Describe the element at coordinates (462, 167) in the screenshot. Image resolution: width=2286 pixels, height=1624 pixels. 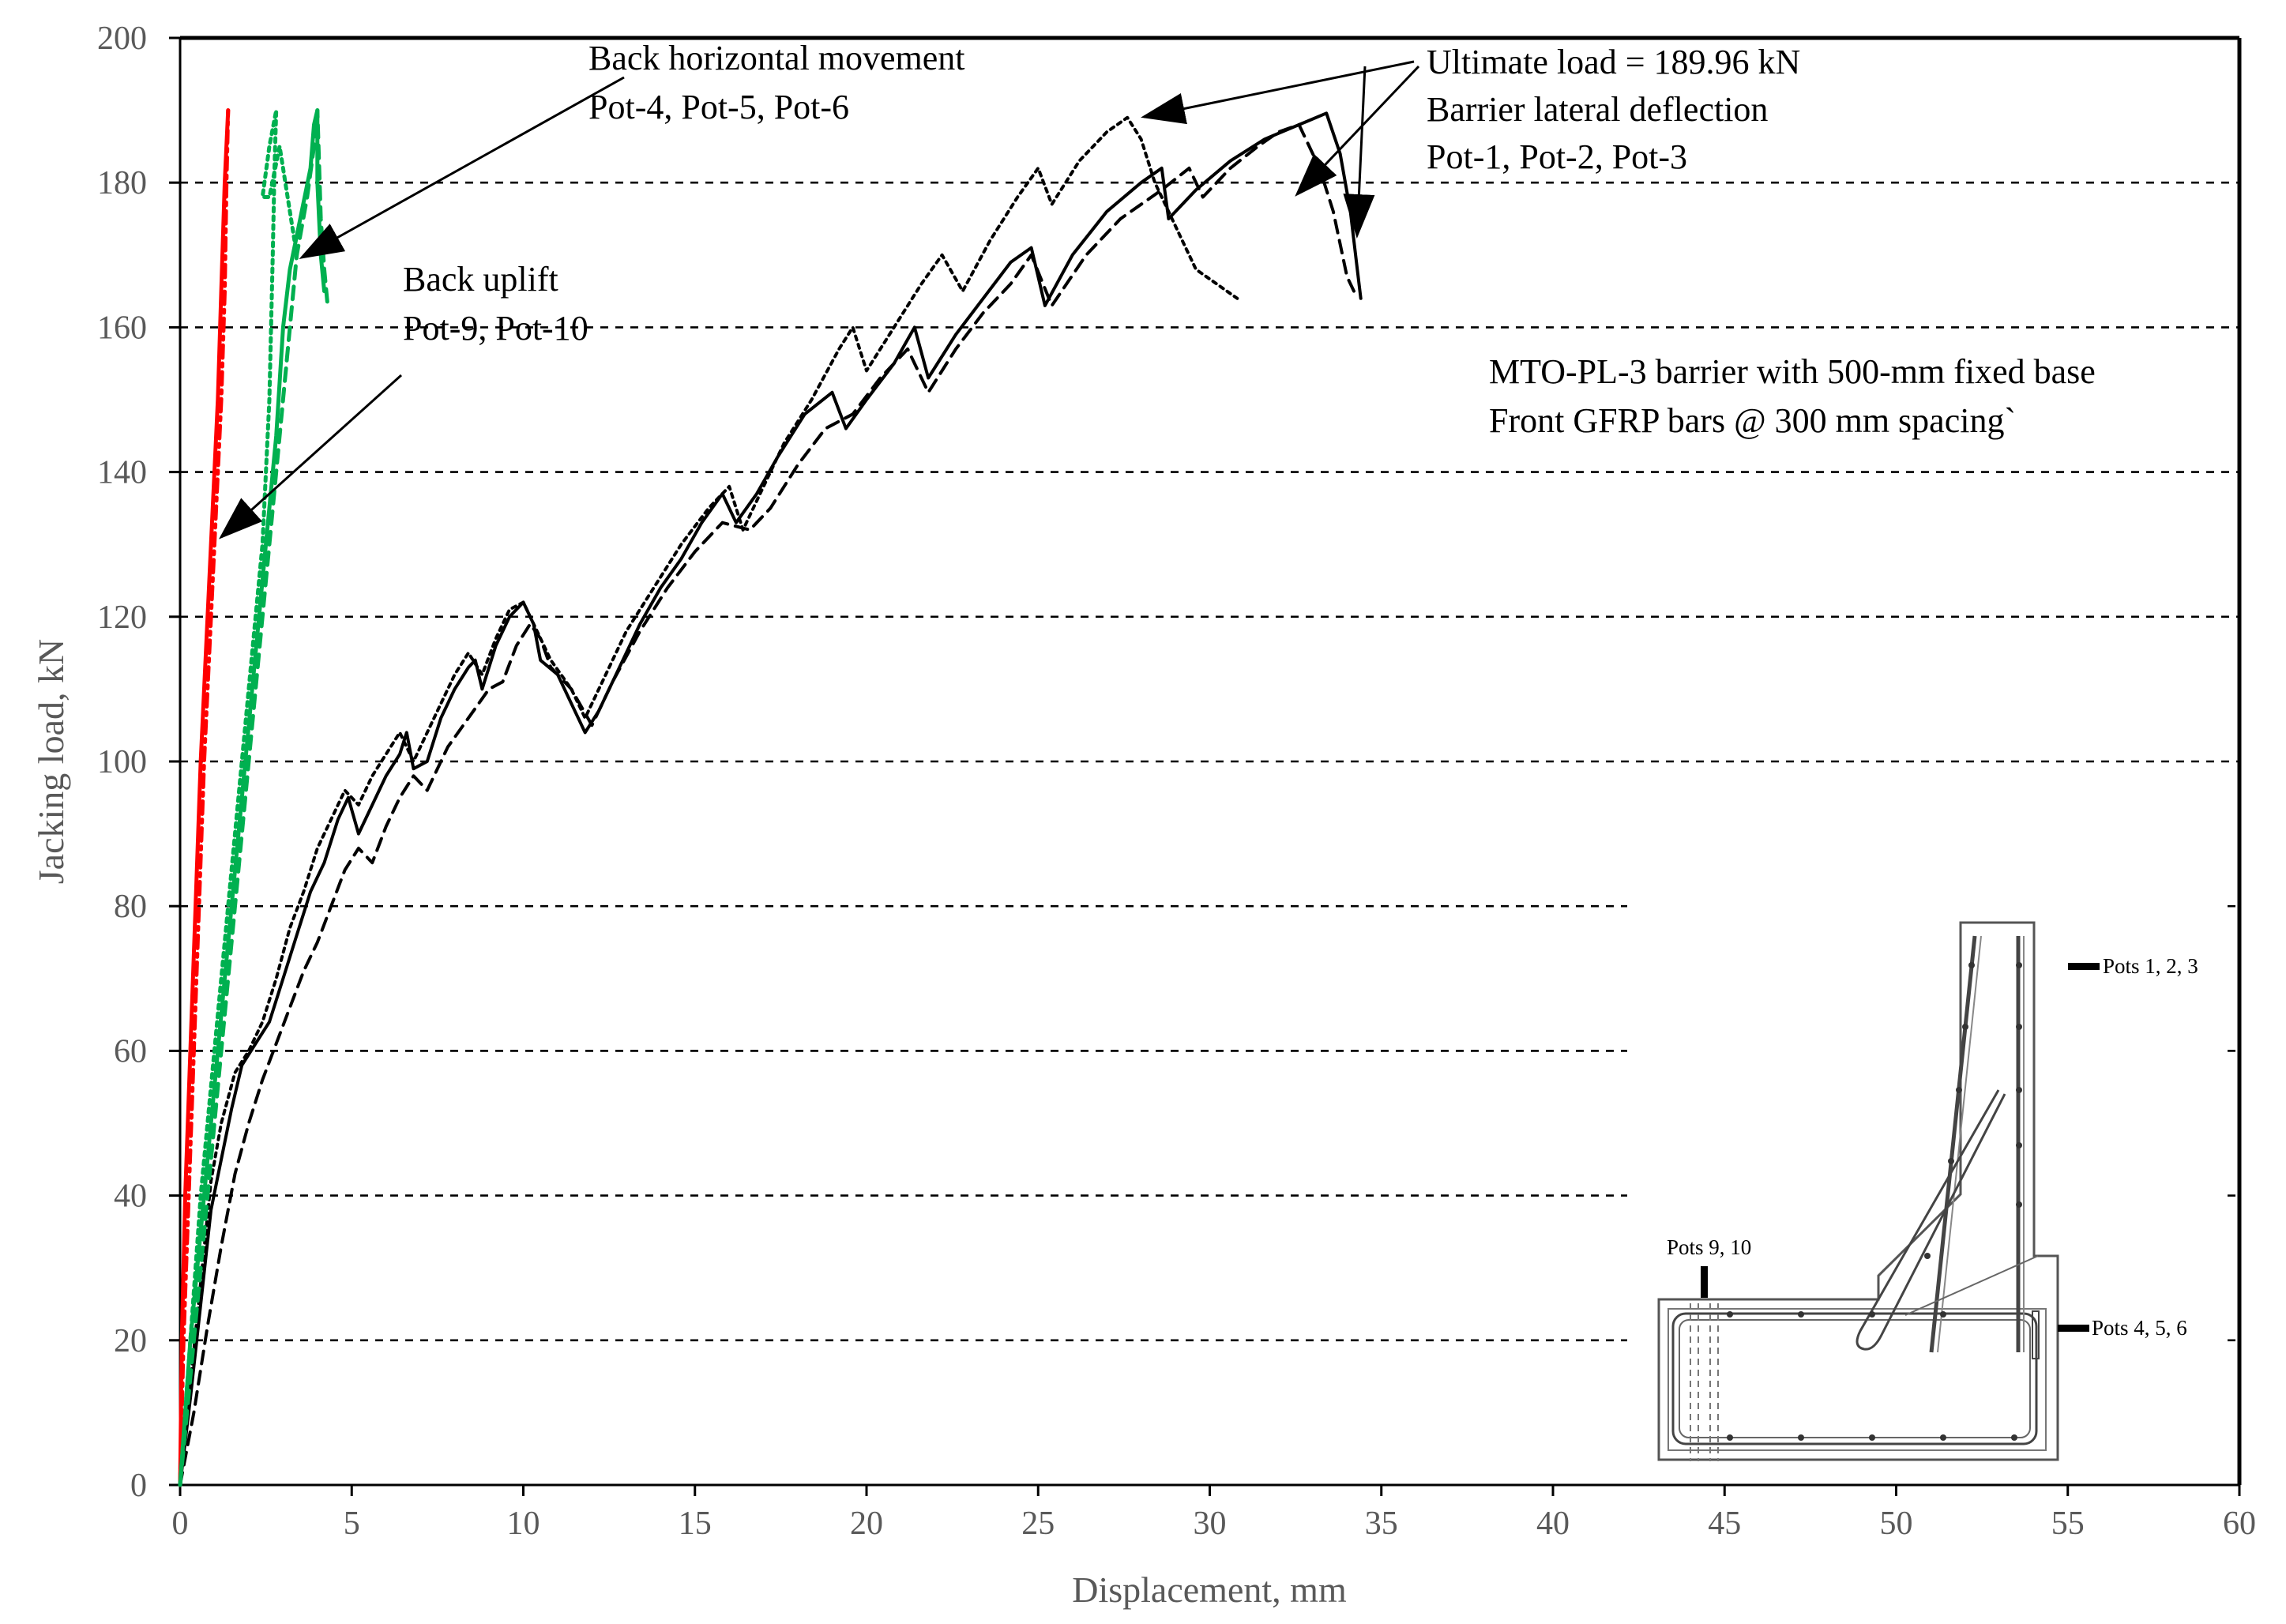
I see `annotation-back-horizontal-arrow` at that location.